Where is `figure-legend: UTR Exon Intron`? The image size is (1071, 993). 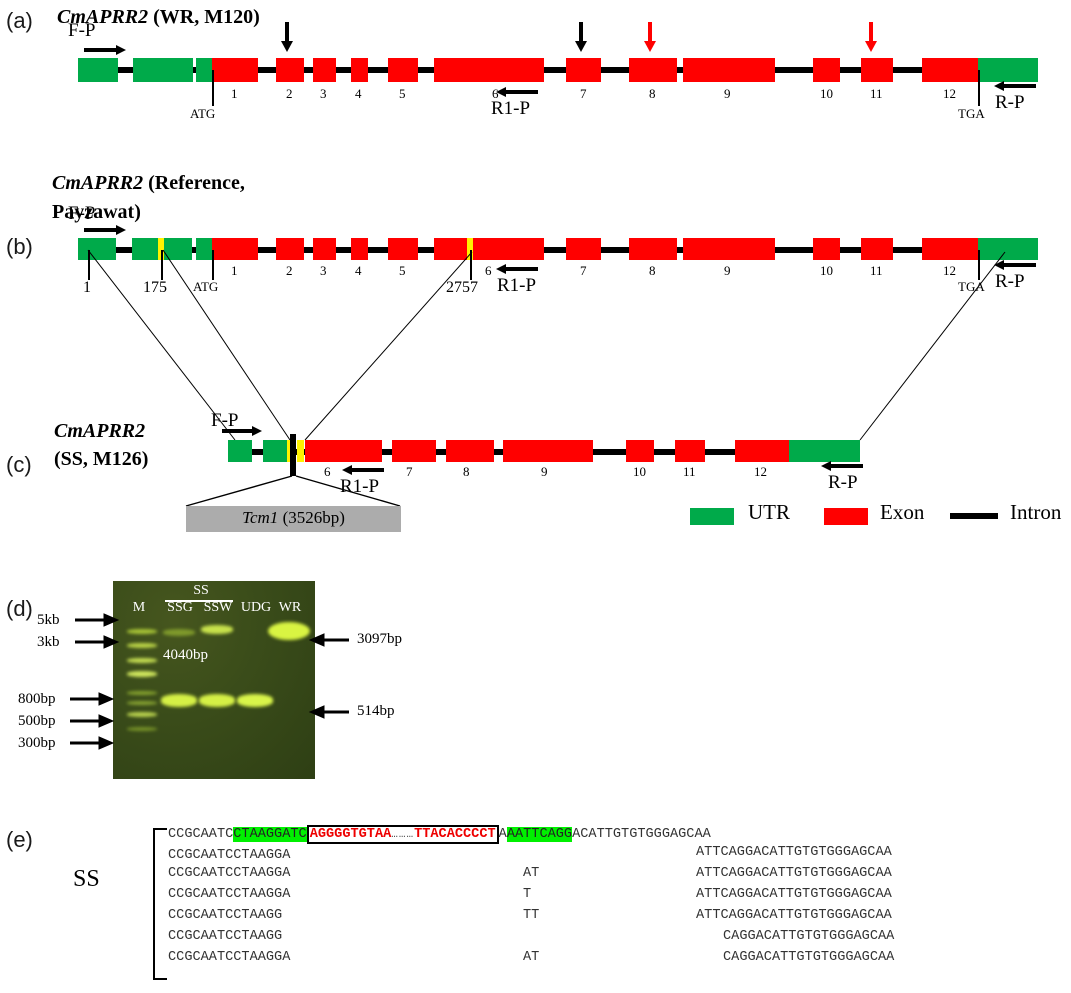
figure-legend: UTR Exon Intron is located at coordinates (875, 517).